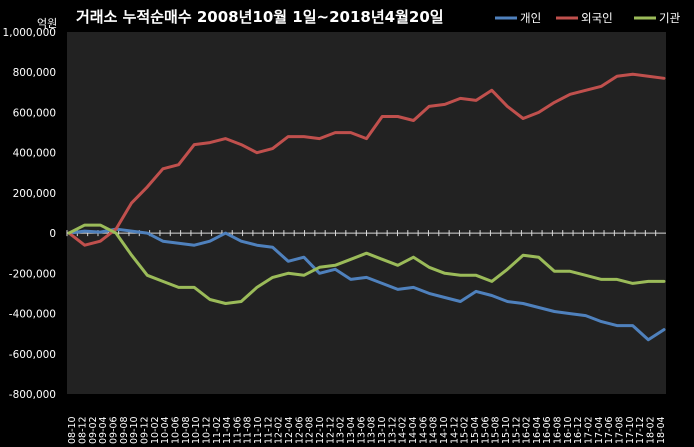 This screenshot has width=694, height=447. Describe the element at coordinates (475, 430) in the screenshot. I see `x-tick-label: 15-04` at that location.